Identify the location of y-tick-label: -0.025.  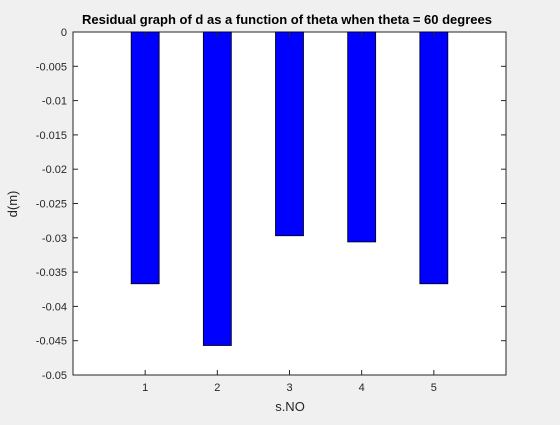
(51, 205).